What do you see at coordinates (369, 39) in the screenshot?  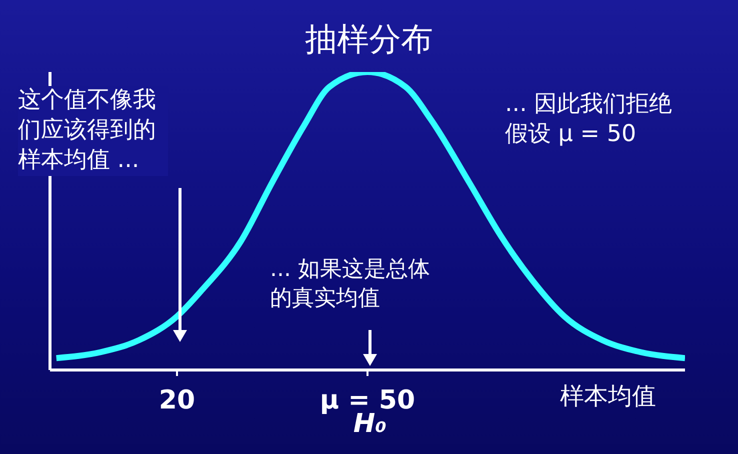 I see `chart-title: 抽样分布` at bounding box center [369, 39].